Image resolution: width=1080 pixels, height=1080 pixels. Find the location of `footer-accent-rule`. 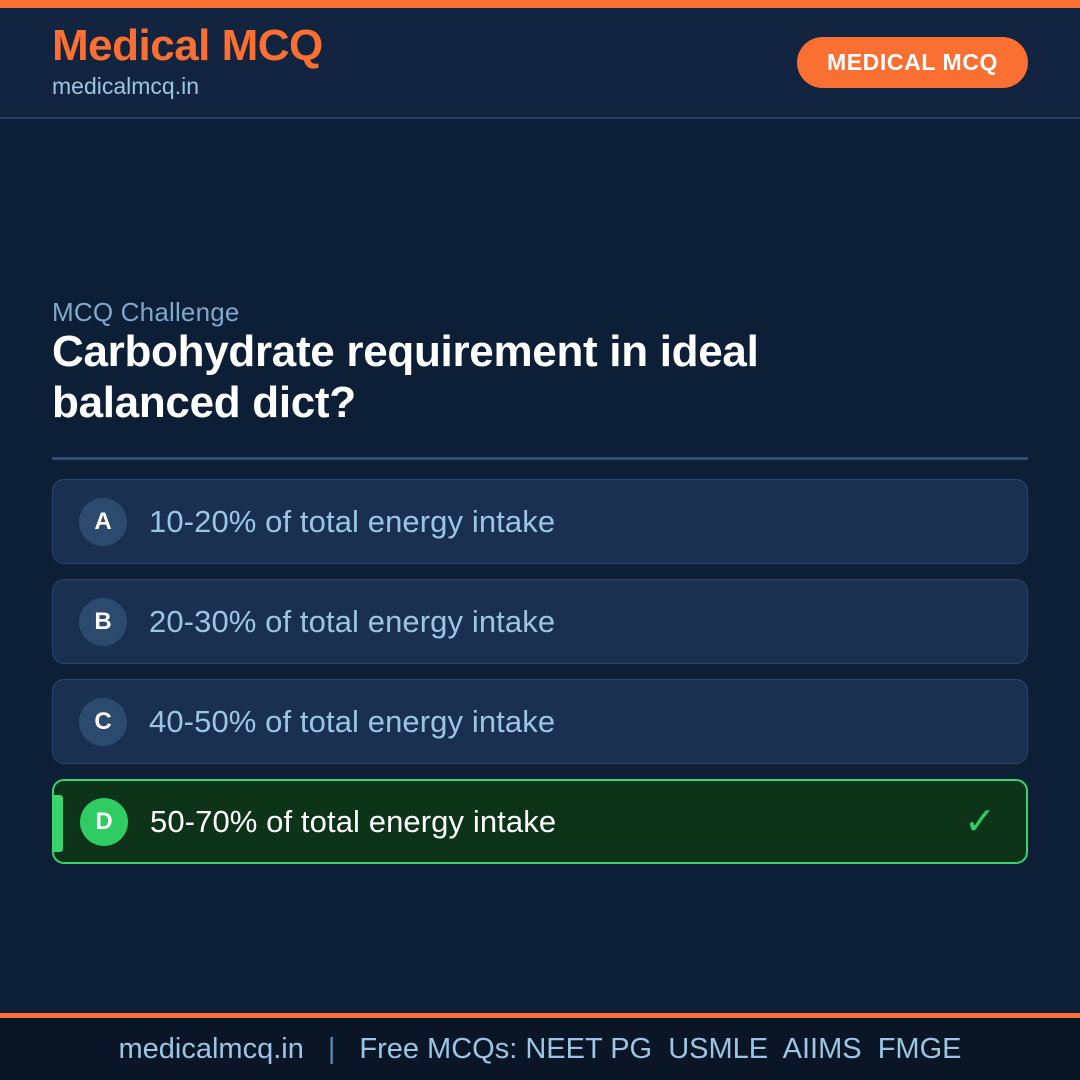

footer-accent-rule is located at coordinates (540, 1015).